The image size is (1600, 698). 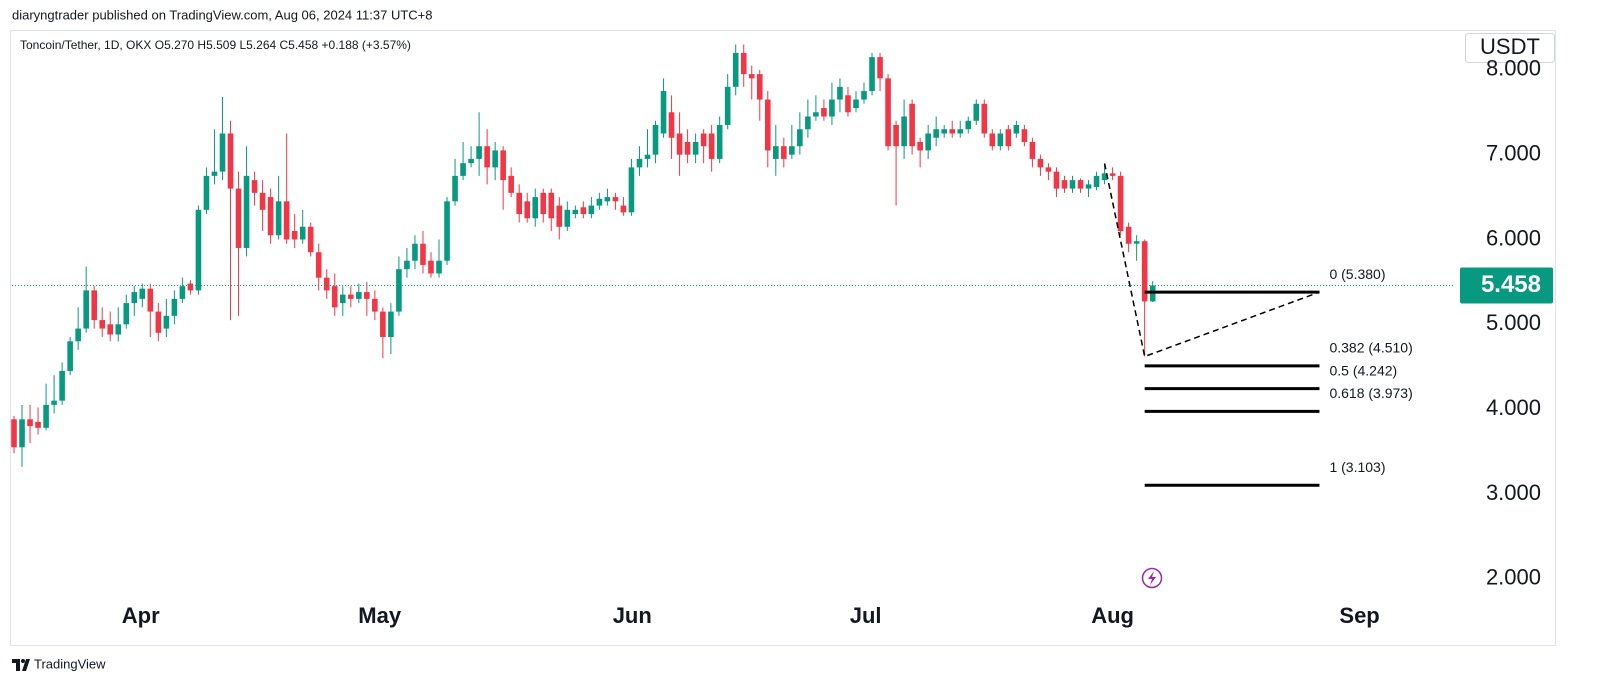 I want to click on alert-circle, so click(x=1152, y=578).